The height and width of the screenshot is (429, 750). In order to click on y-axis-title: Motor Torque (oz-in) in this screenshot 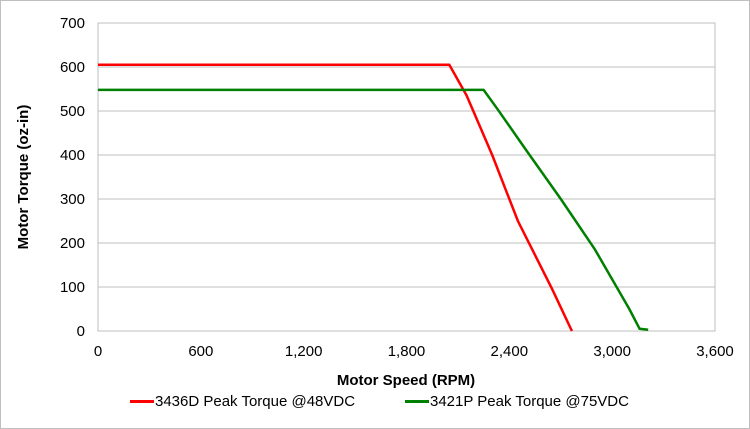, I will do `click(23, 177)`.